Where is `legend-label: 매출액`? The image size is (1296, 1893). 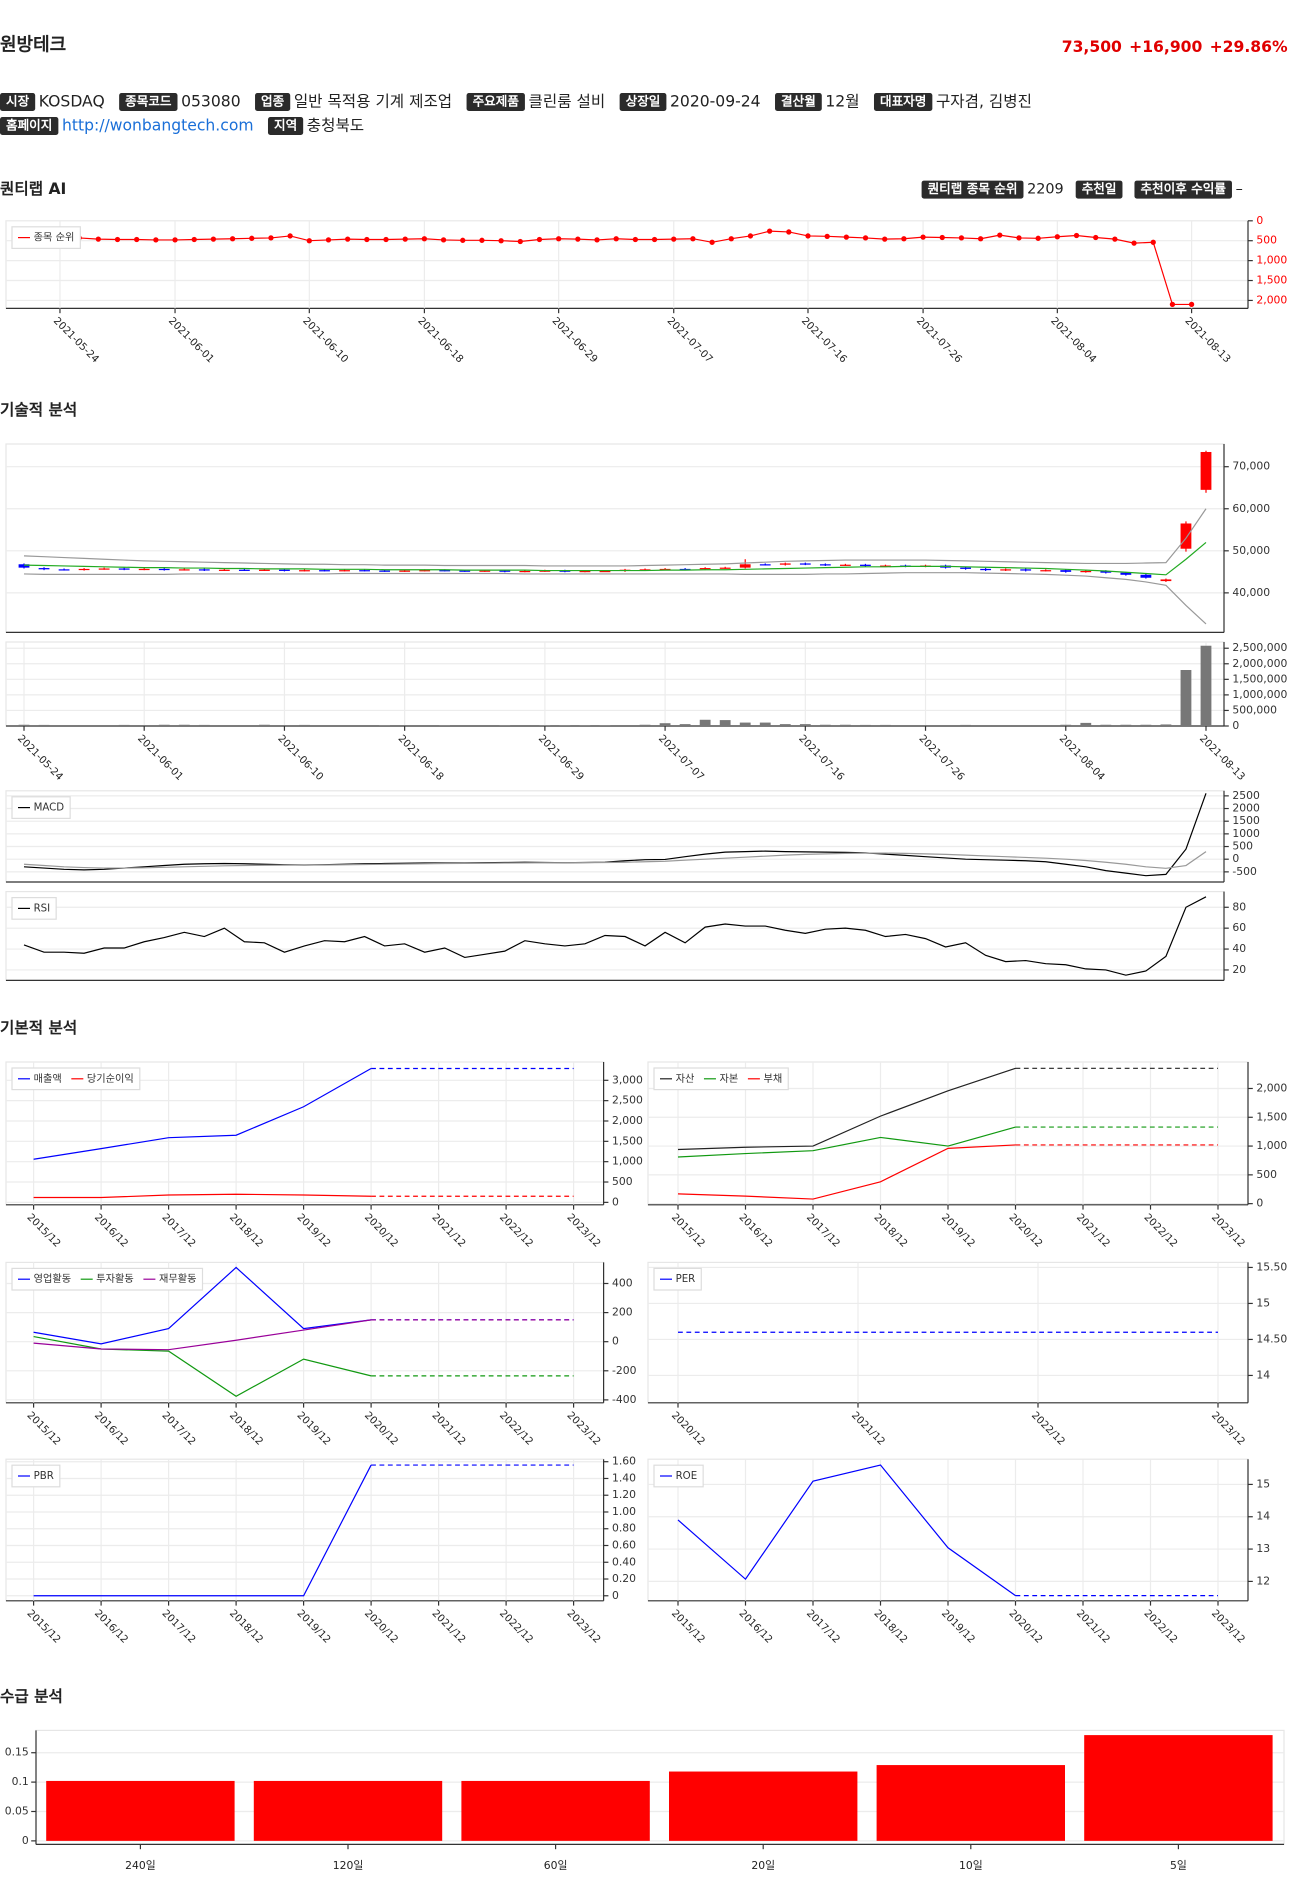 legend-label: 매출액 is located at coordinates (48, 1079).